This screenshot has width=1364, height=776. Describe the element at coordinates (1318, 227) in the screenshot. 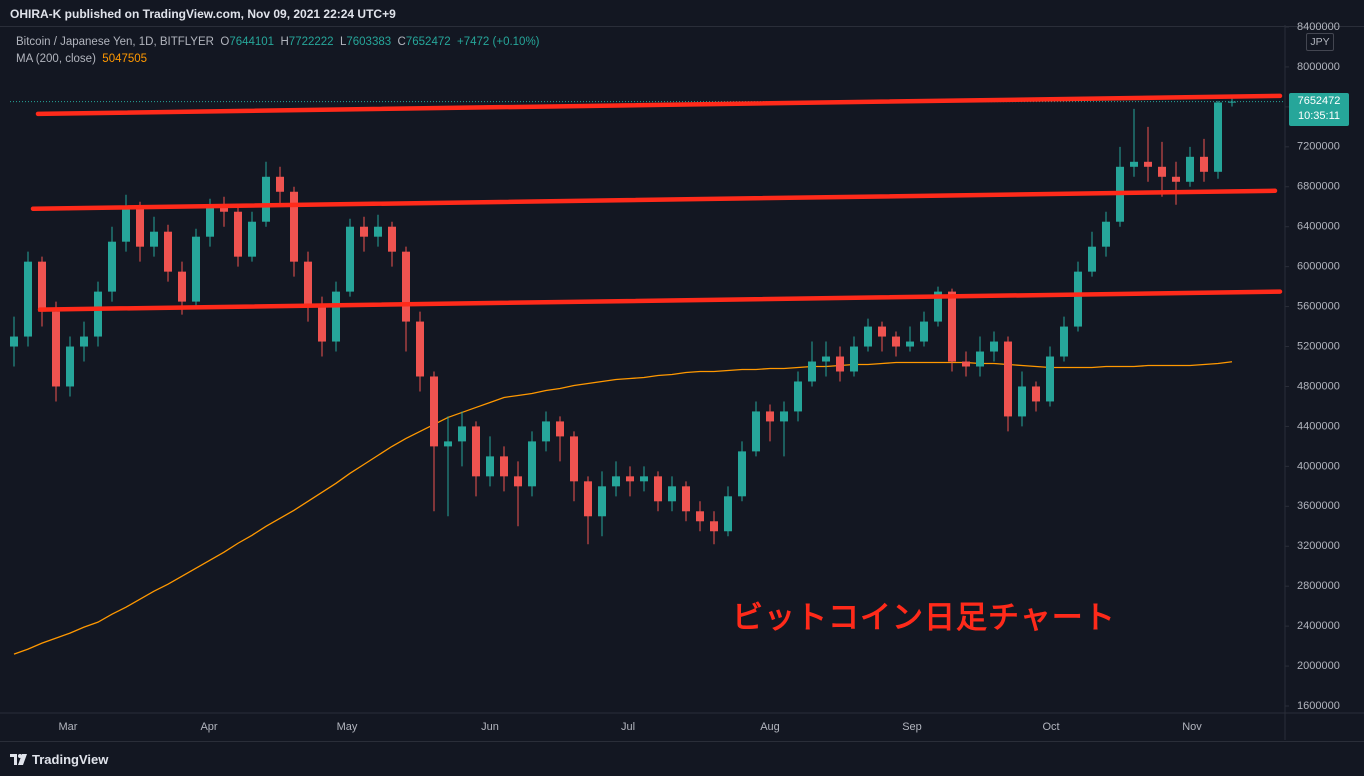

I see `y-tick-label: 6400000` at that location.